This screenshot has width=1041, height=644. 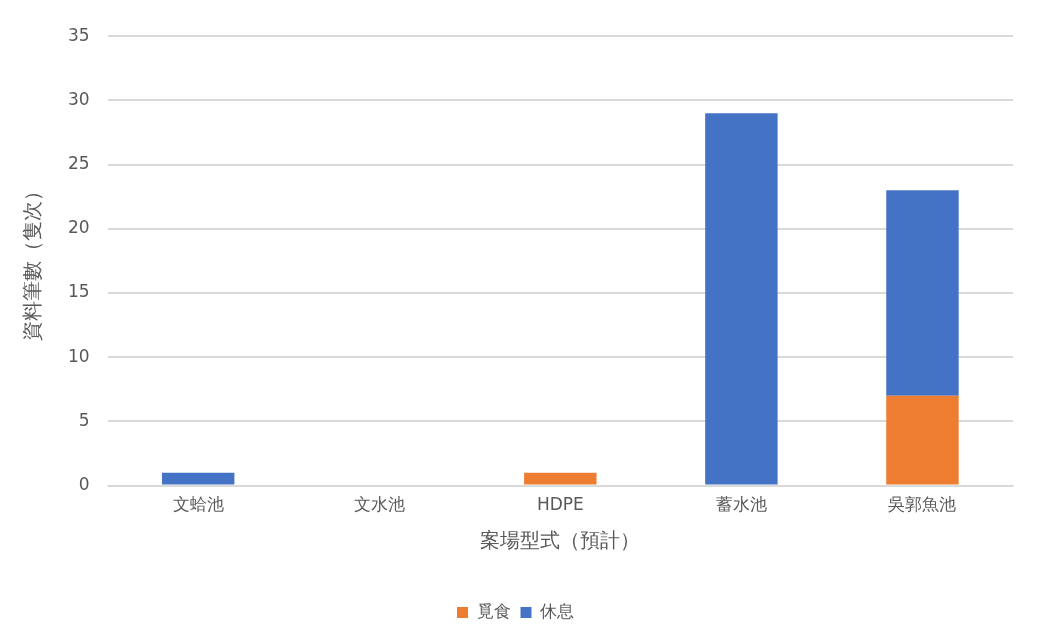 I want to click on x-tick-label: 文蛤池, so click(x=198, y=504).